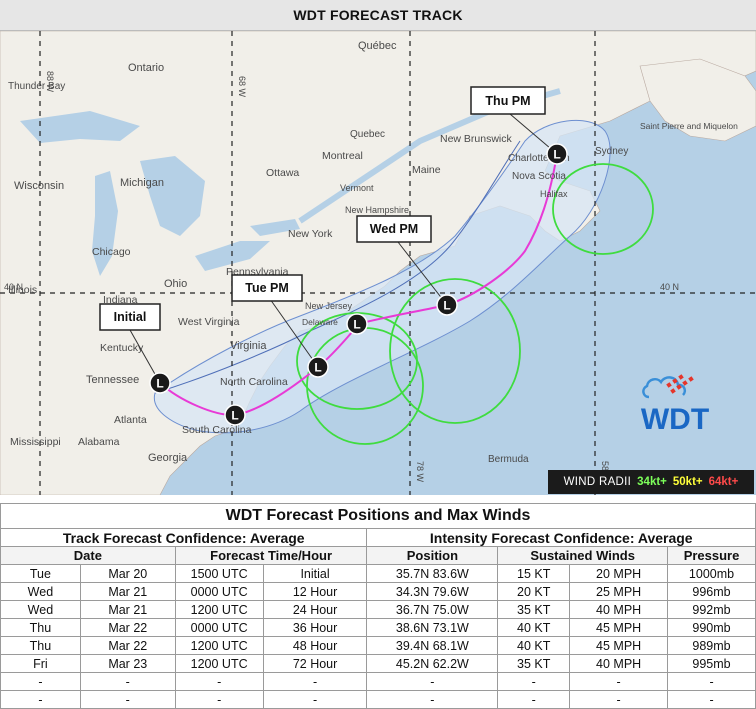 The width and height of the screenshot is (756, 709). Describe the element at coordinates (320, 322) in the screenshot. I see `place-label: Delaware` at that location.